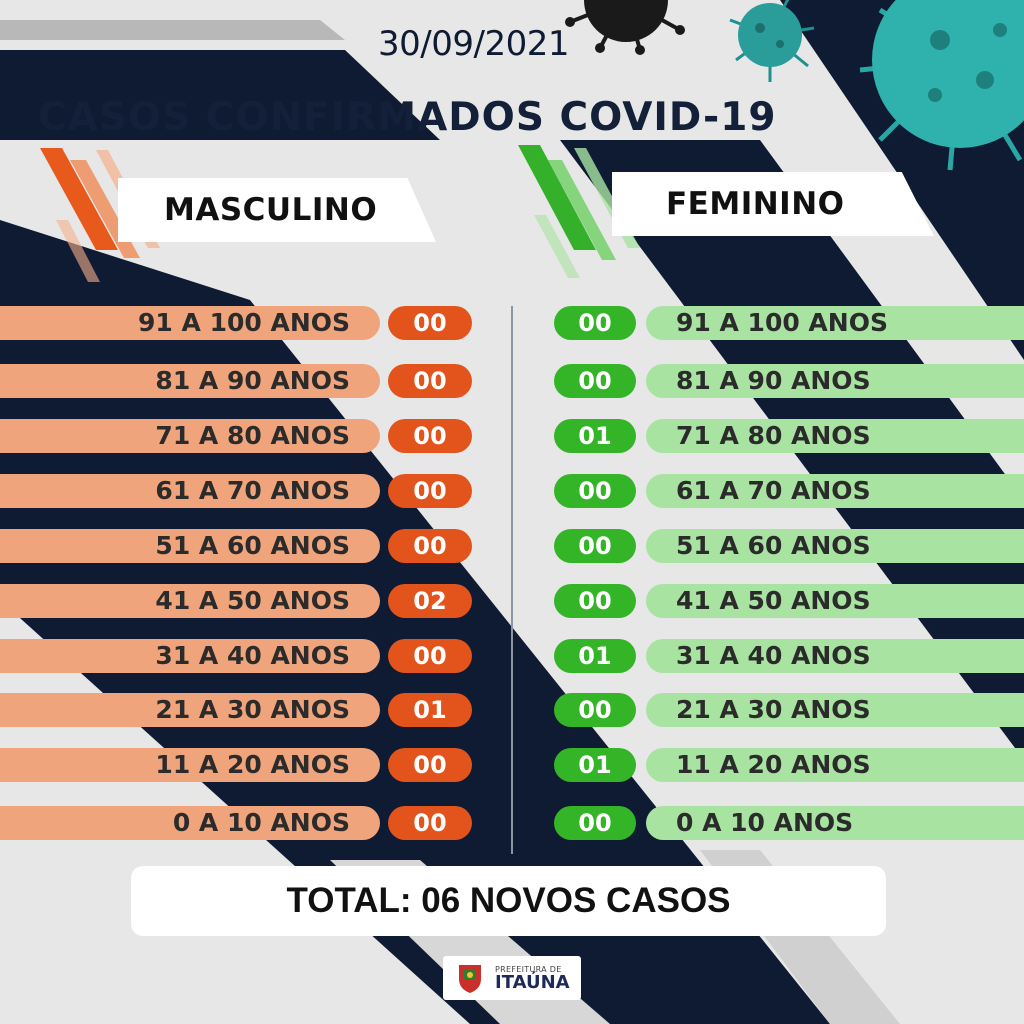 The height and width of the screenshot is (1024, 1024). I want to click on male-age-label: 51 A 60 ANOS, so click(252, 545).